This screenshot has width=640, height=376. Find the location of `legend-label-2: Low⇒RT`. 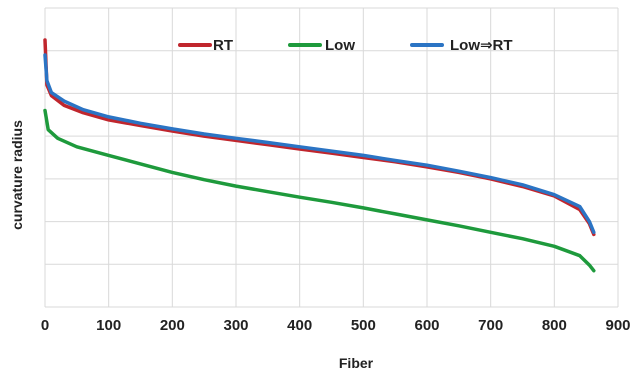

legend-label-2: Low⇒RT is located at coordinates (481, 45).